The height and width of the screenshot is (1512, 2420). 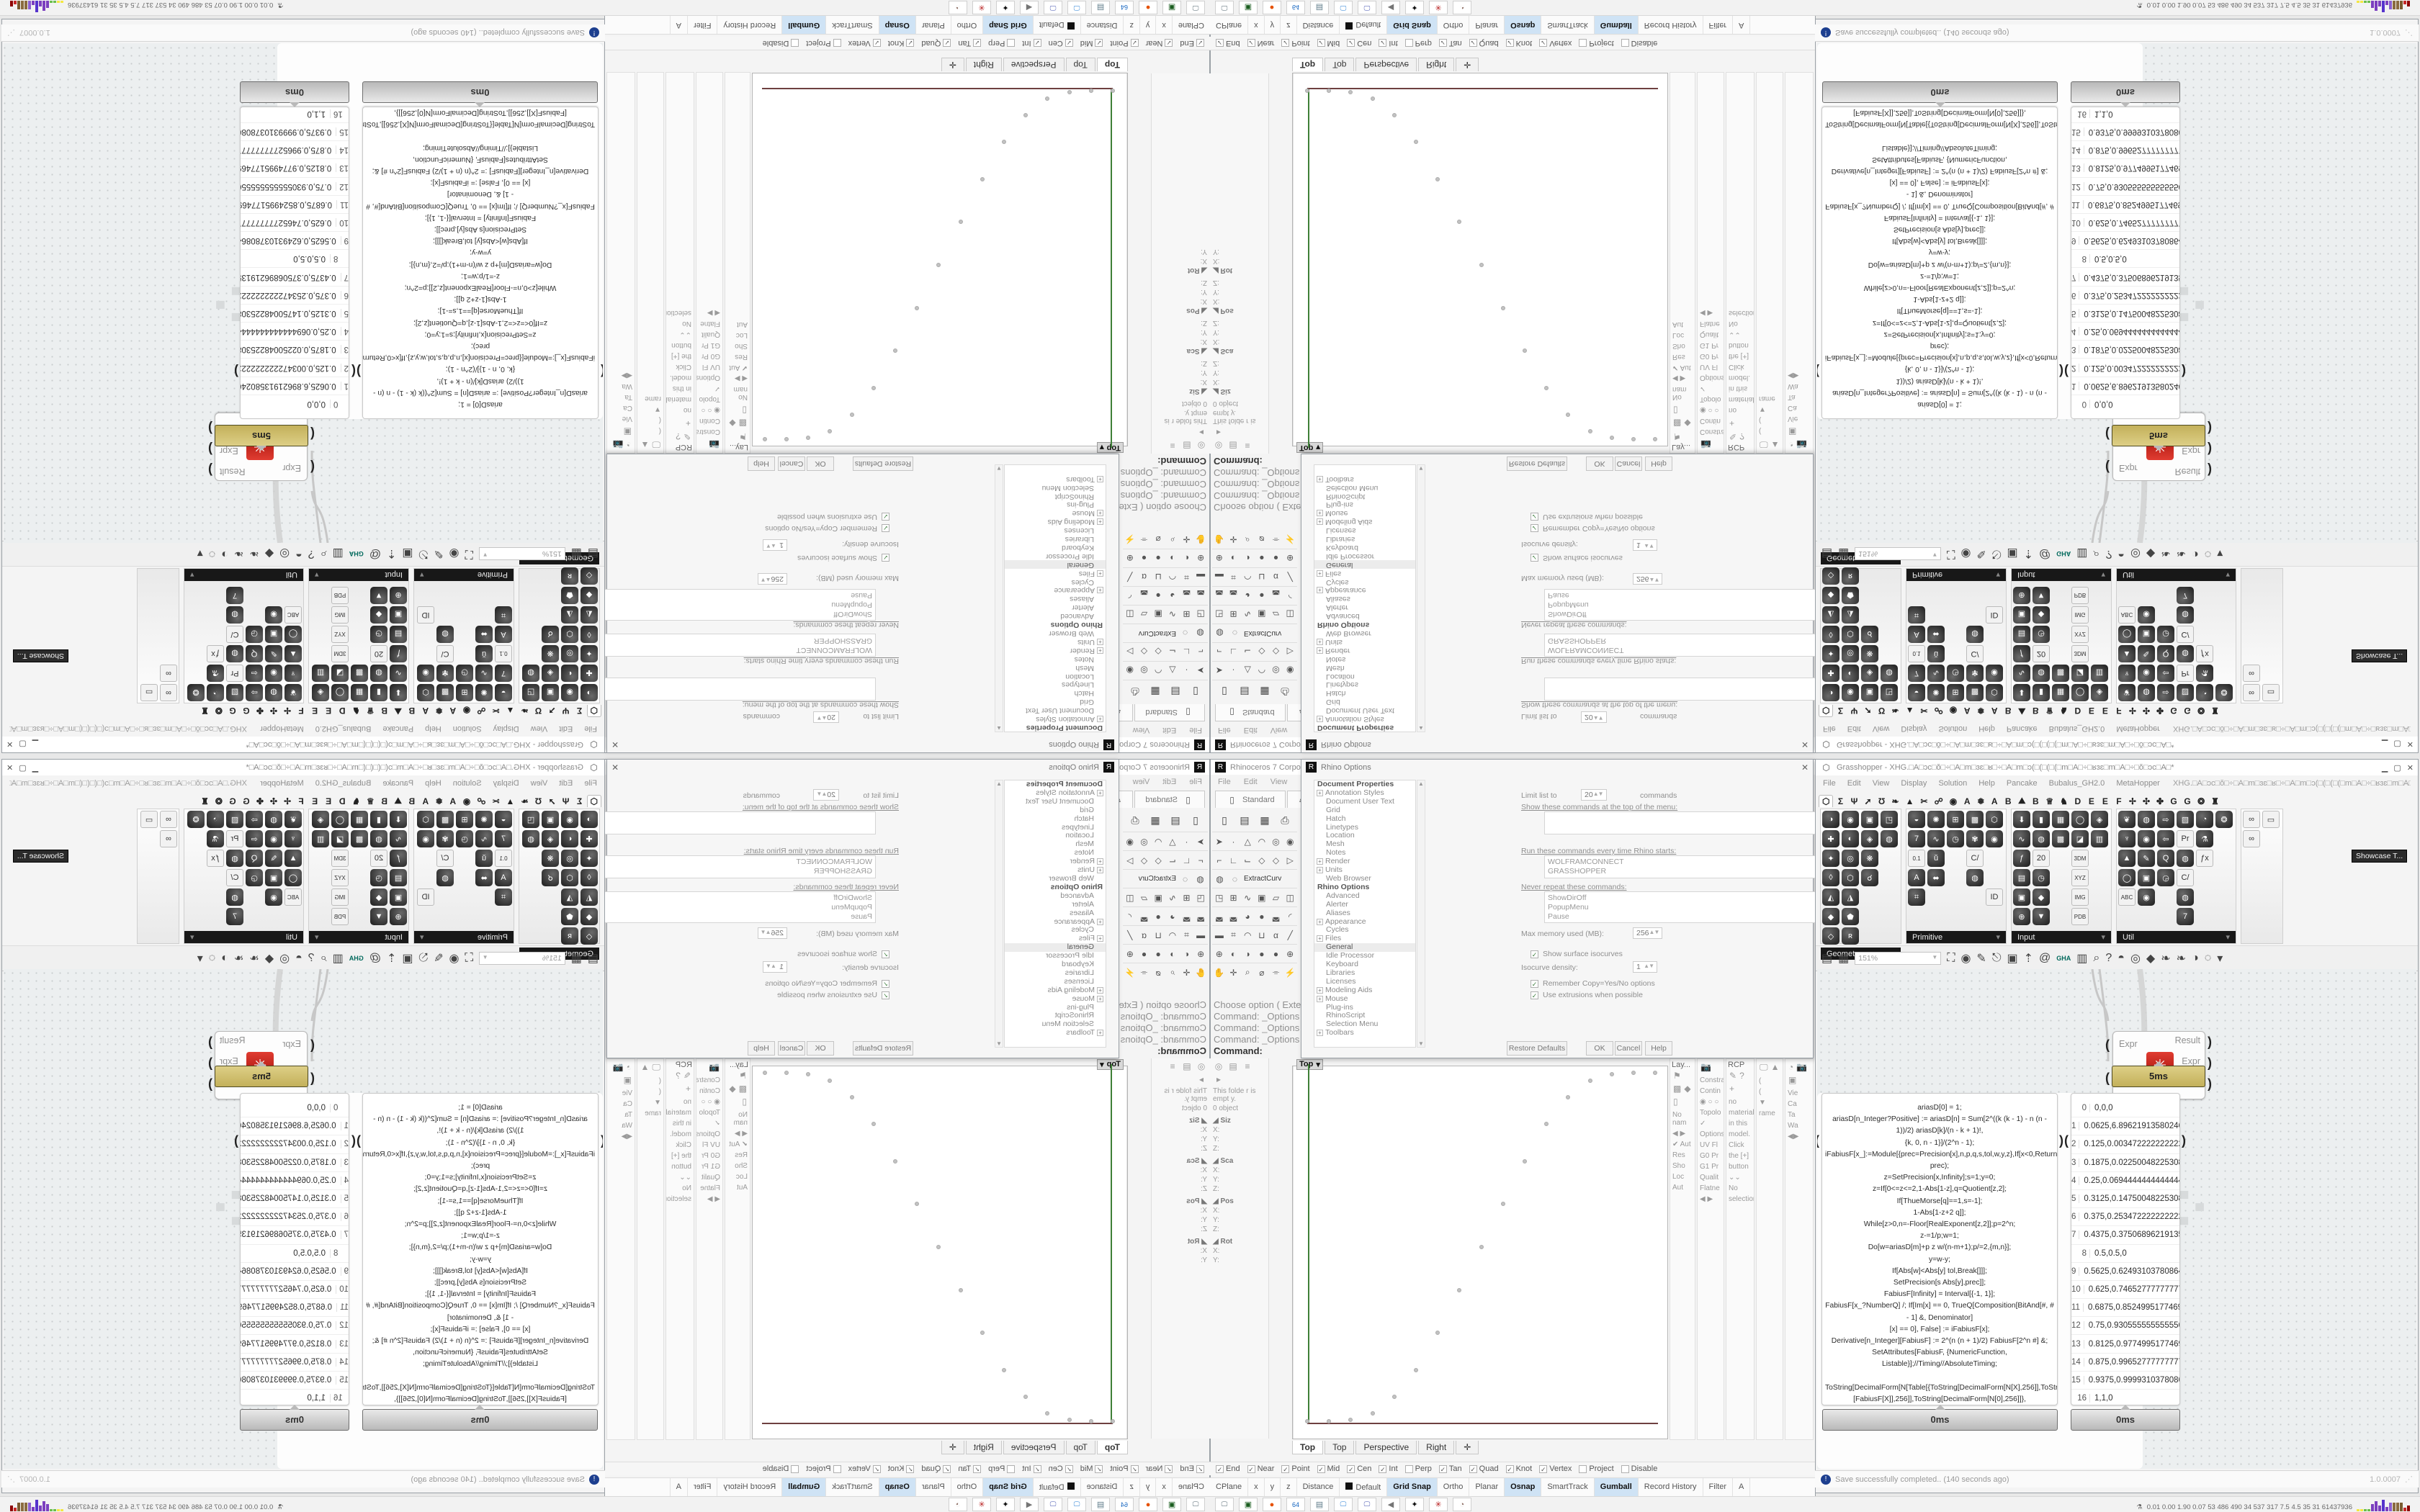 I want to click on tree-item-advanced: Advanced, so click(x=1343, y=895).